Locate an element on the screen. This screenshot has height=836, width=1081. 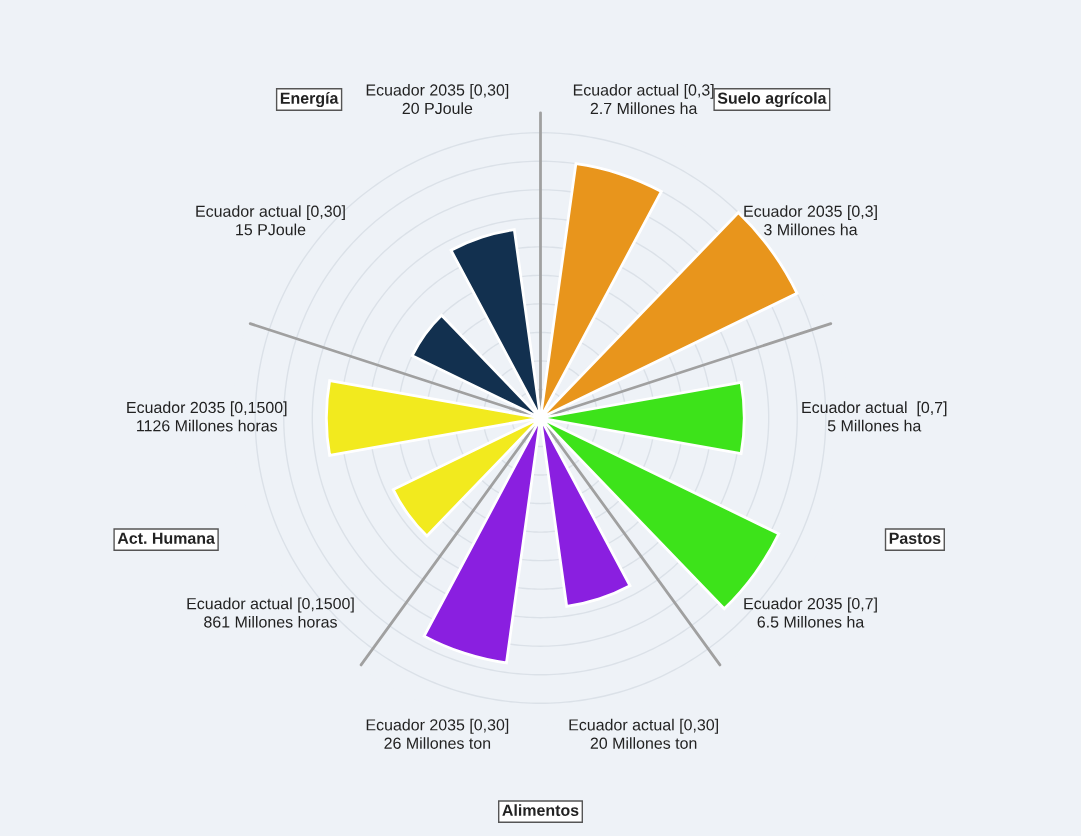
data-label: 2.7 Millones ha is located at coordinates (644, 108).